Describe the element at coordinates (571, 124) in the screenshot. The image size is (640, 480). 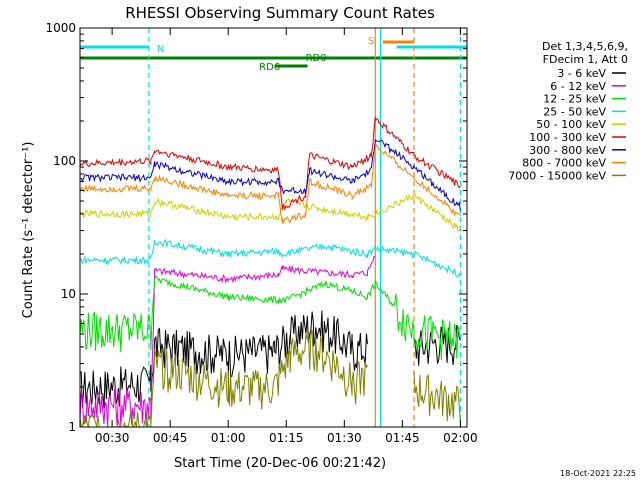
I see `legend-entry-label: 50 - 100 keV` at that location.